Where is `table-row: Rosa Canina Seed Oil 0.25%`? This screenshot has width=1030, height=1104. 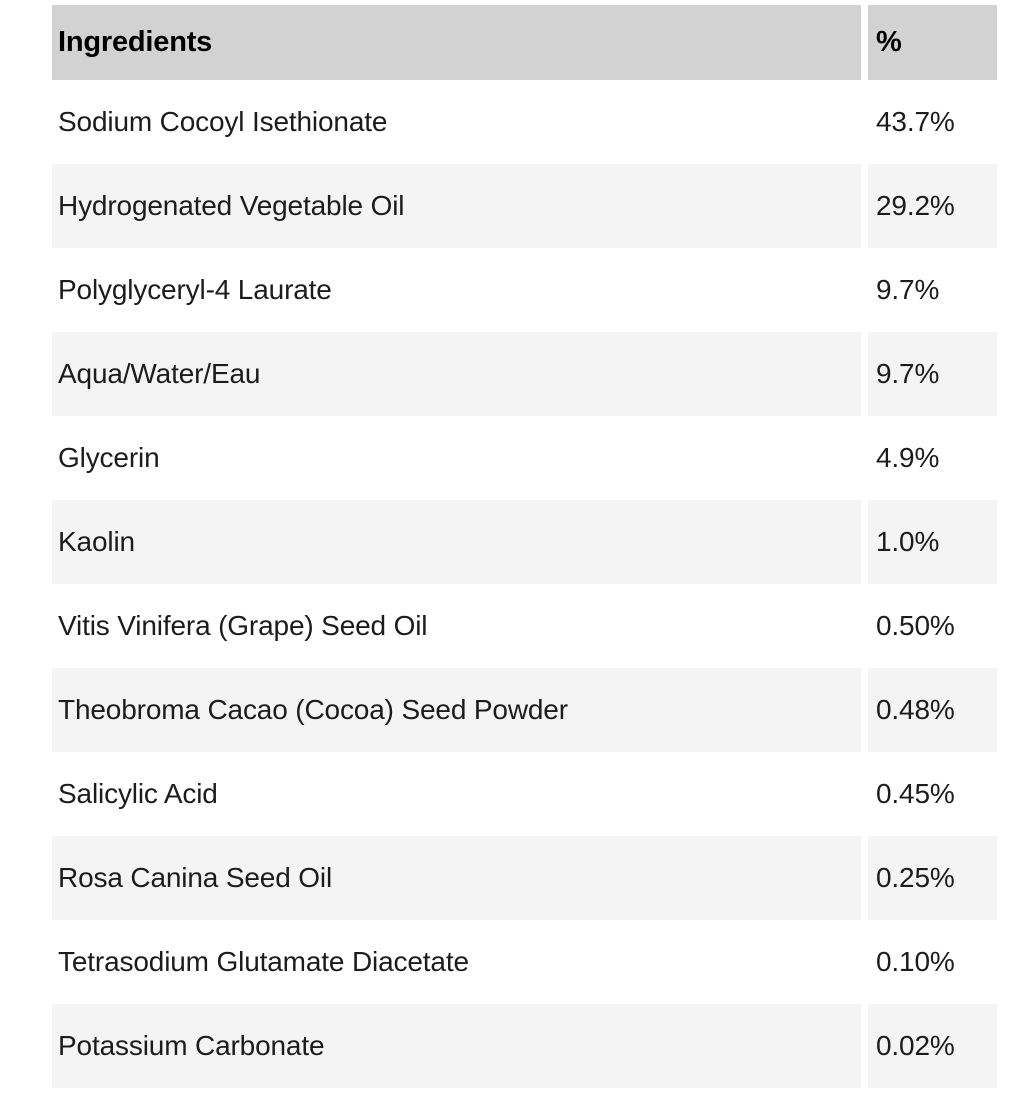
table-row: Rosa Canina Seed Oil 0.25% is located at coordinates (524, 878).